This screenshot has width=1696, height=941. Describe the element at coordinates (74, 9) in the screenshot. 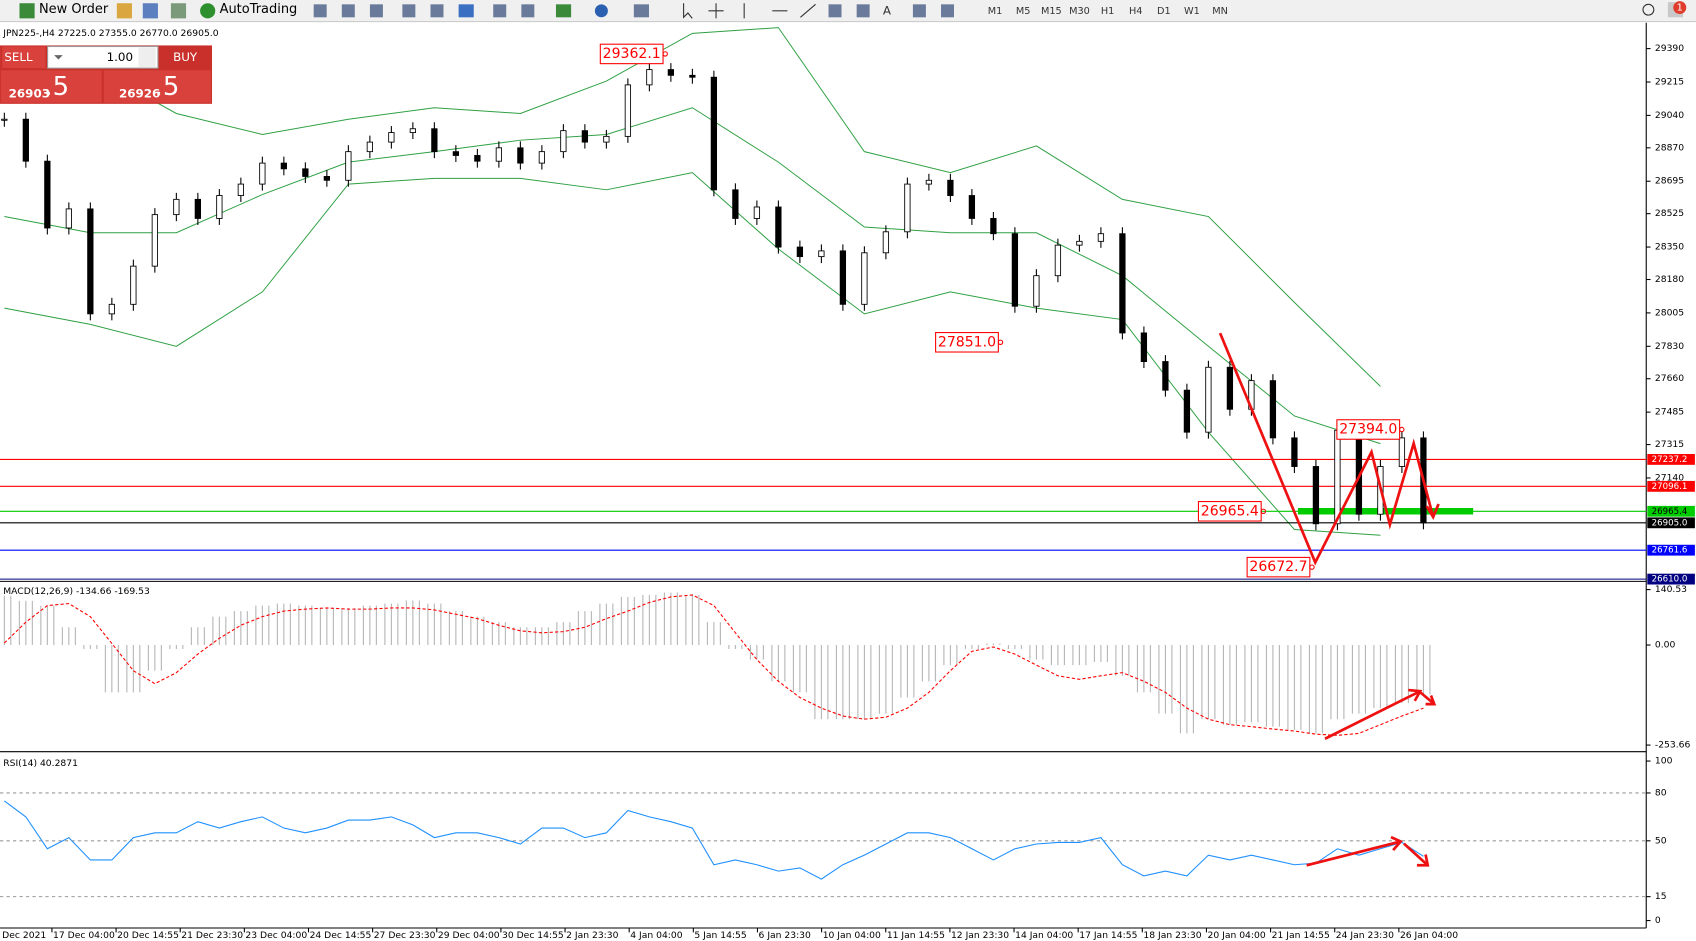

I see `new-order-button: New Order` at that location.